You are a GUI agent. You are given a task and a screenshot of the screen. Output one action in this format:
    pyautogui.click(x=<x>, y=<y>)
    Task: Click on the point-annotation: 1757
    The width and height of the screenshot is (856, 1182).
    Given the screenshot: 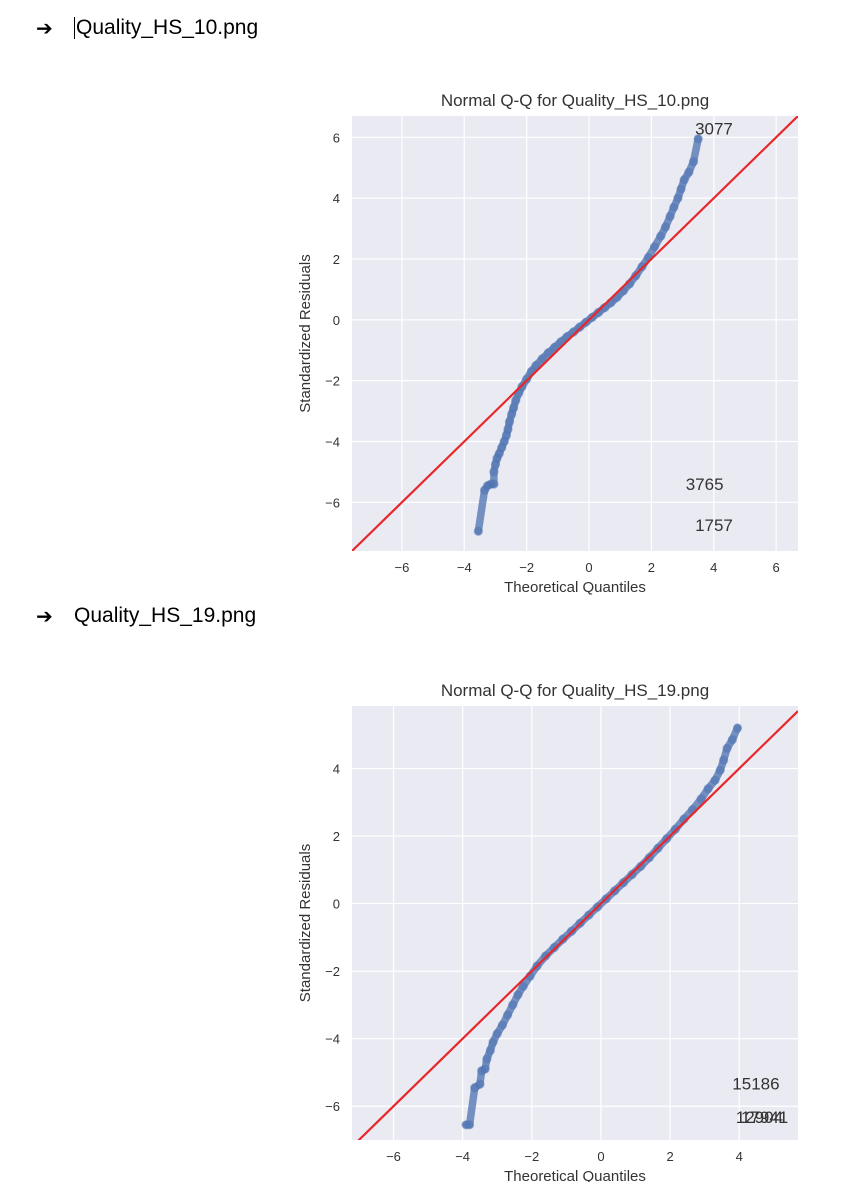 What is the action you would take?
    pyautogui.click(x=714, y=525)
    